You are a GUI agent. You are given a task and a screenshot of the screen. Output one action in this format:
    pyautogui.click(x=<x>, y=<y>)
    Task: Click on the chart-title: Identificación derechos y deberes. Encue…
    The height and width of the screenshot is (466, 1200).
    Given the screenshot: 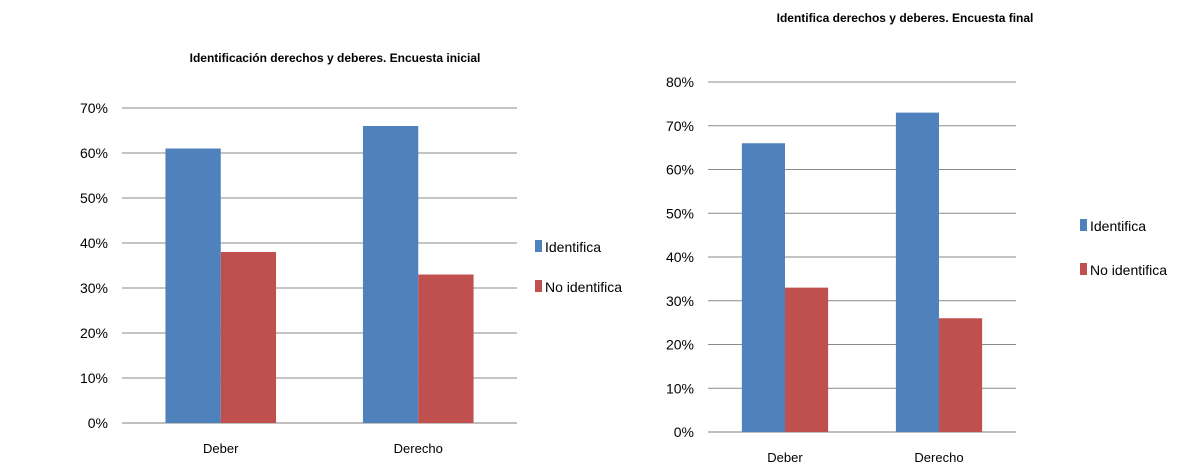 What is the action you would take?
    pyautogui.click(x=335, y=58)
    